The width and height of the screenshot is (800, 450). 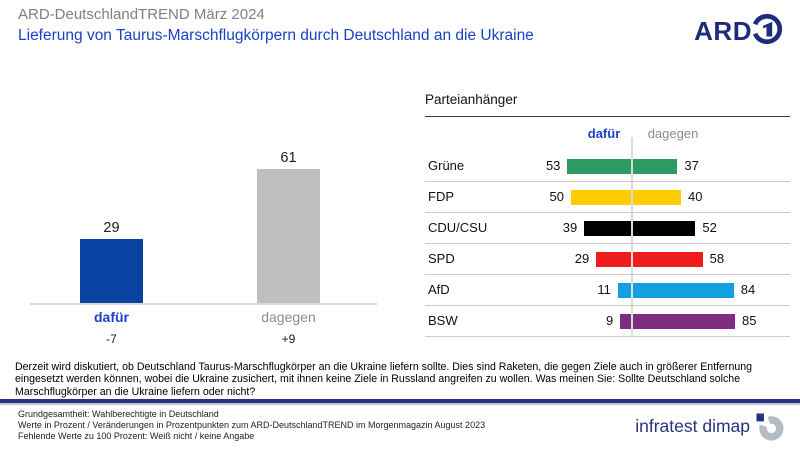 I want to click on ard-logo: ARD, so click(x=739, y=30).